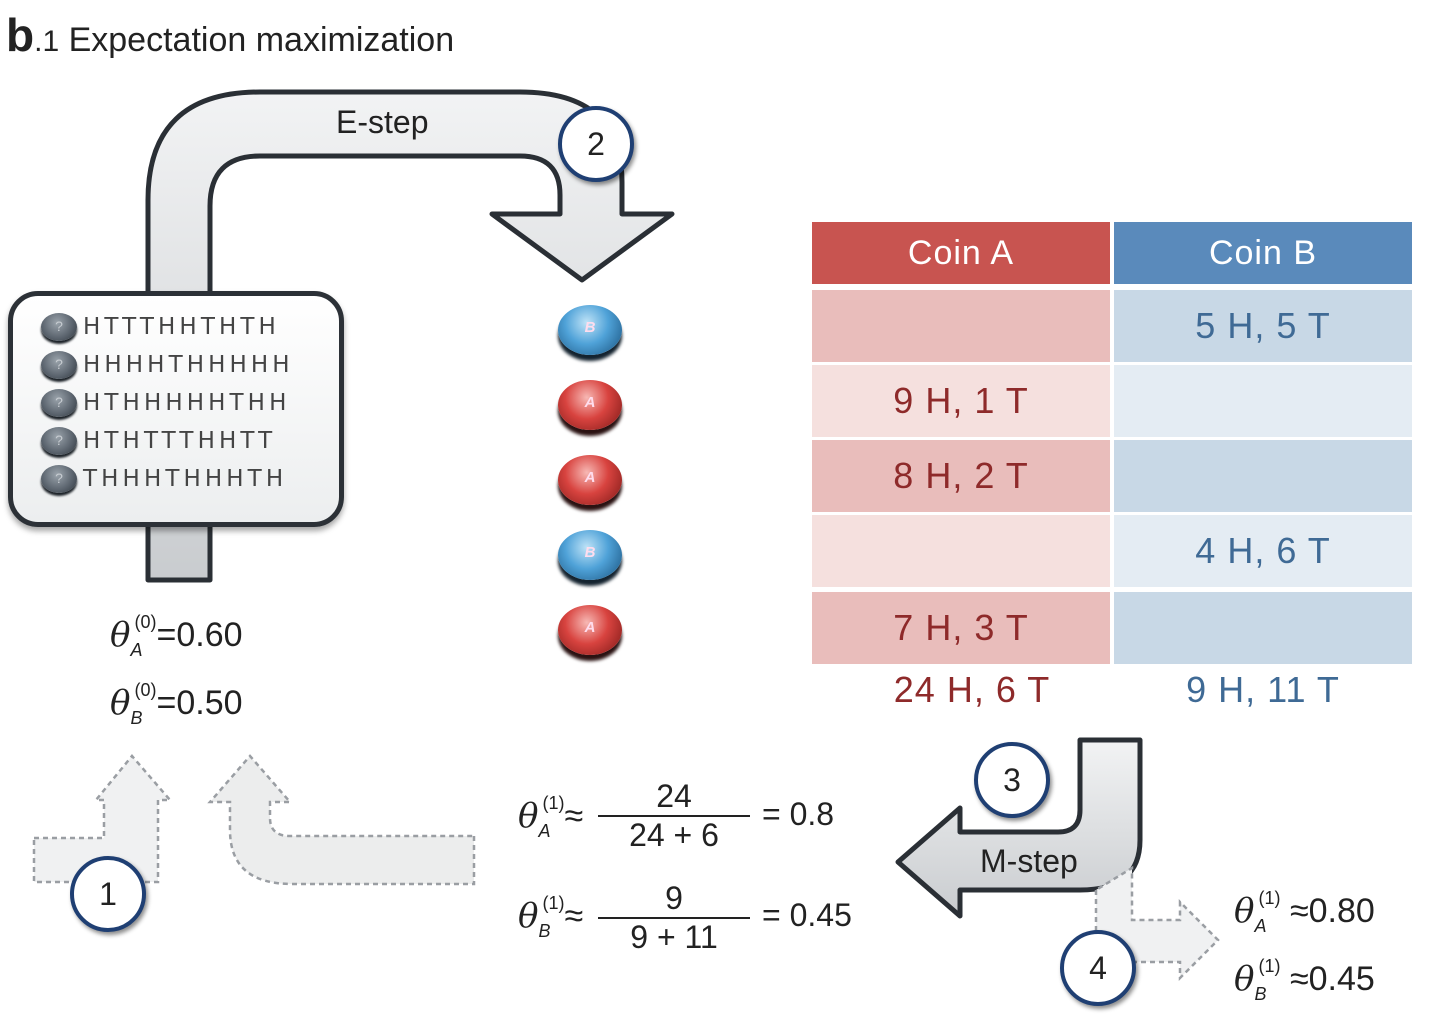 Image resolution: width=1438 pixels, height=1034 pixels. I want to click on table-cell-b: 4 H, 6 T, so click(1263, 551).